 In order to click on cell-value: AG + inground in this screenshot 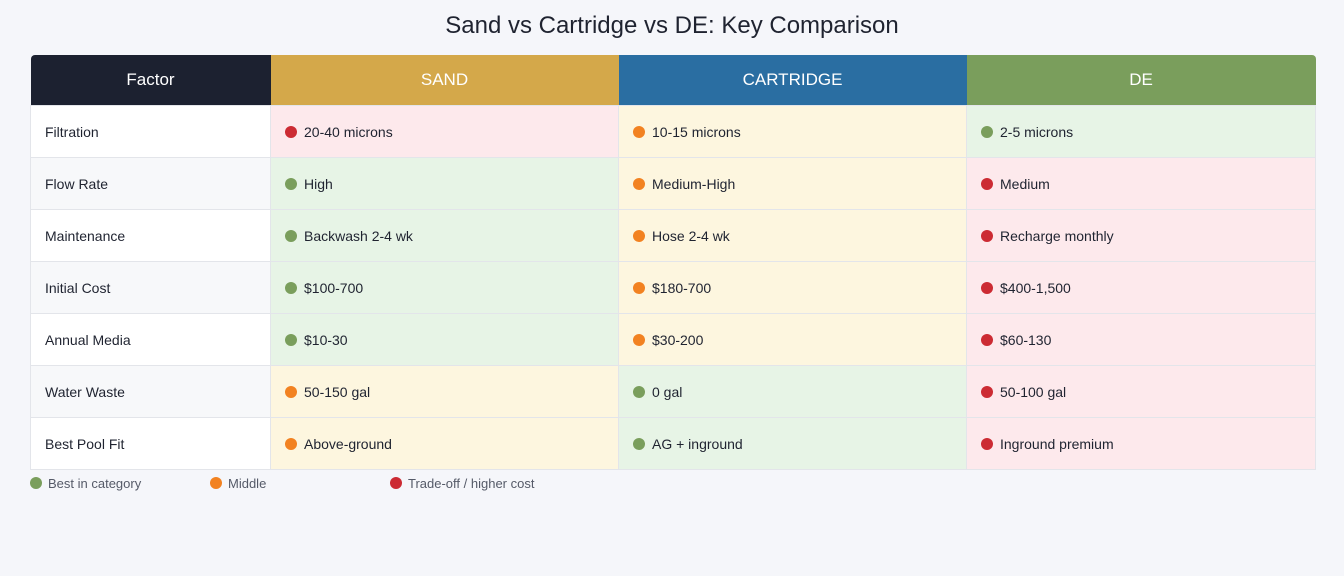, I will do `click(697, 443)`.